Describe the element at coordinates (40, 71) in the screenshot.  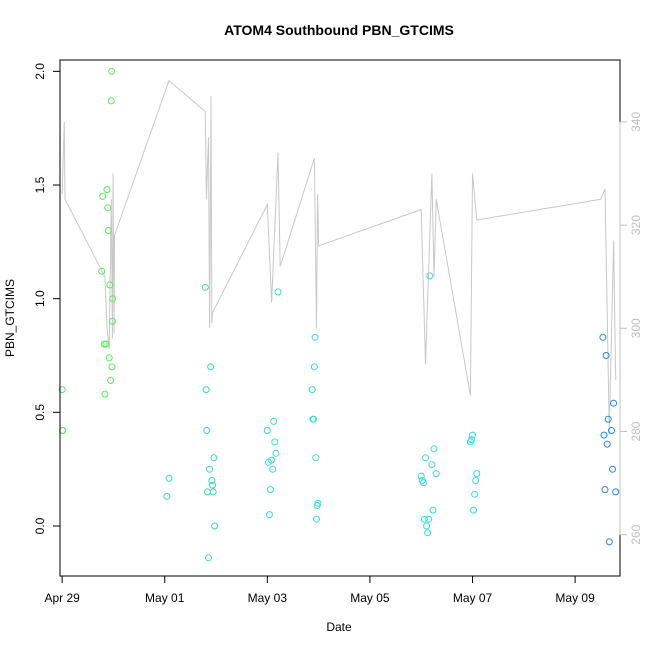
I see `y-tick-label: 2.0` at that location.